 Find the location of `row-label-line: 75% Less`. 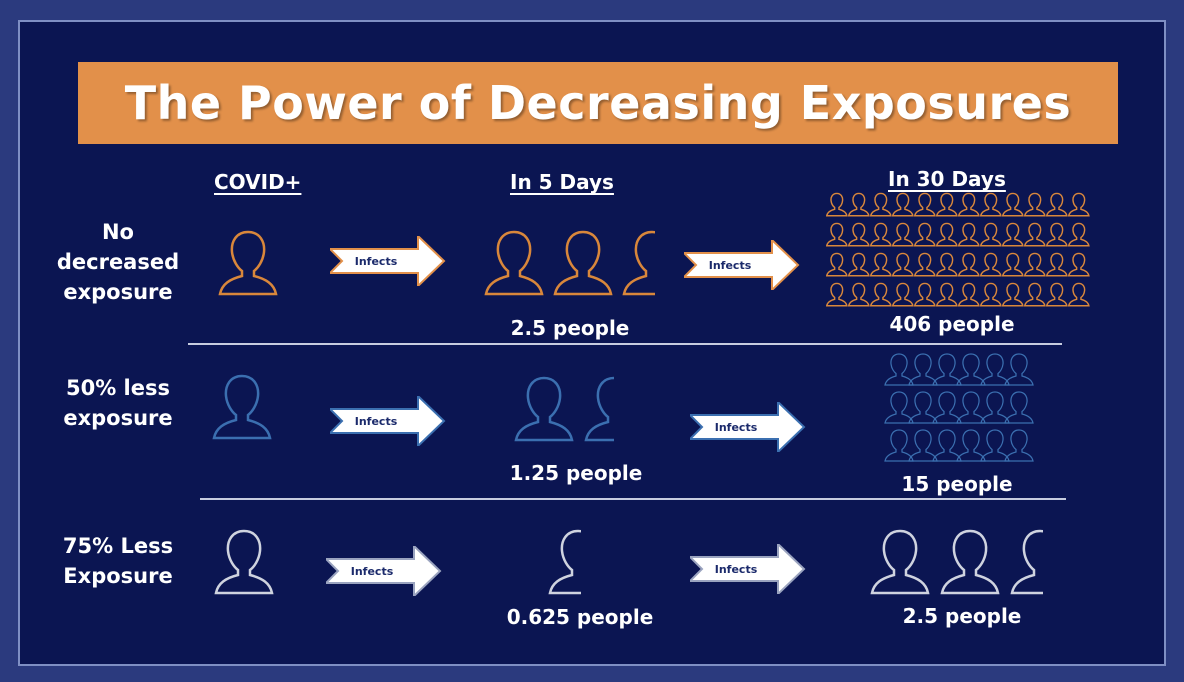

row-label-line: 75% Less is located at coordinates (118, 546).